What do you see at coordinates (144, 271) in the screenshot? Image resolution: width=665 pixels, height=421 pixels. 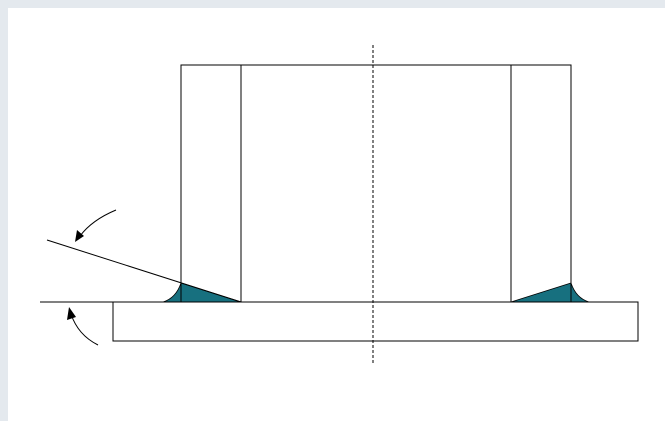 I see `angle-line` at bounding box center [144, 271].